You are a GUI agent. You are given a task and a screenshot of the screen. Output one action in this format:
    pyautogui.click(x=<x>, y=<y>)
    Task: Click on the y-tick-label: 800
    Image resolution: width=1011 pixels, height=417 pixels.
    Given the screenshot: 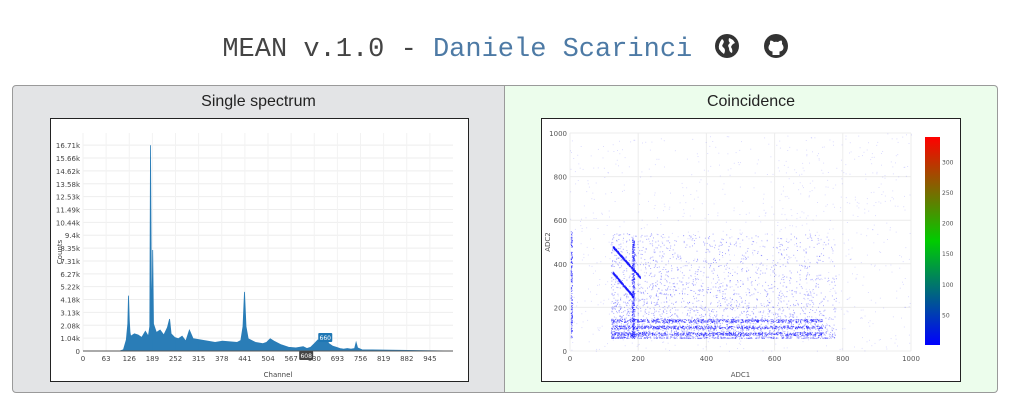 What is the action you would take?
    pyautogui.click(x=560, y=178)
    